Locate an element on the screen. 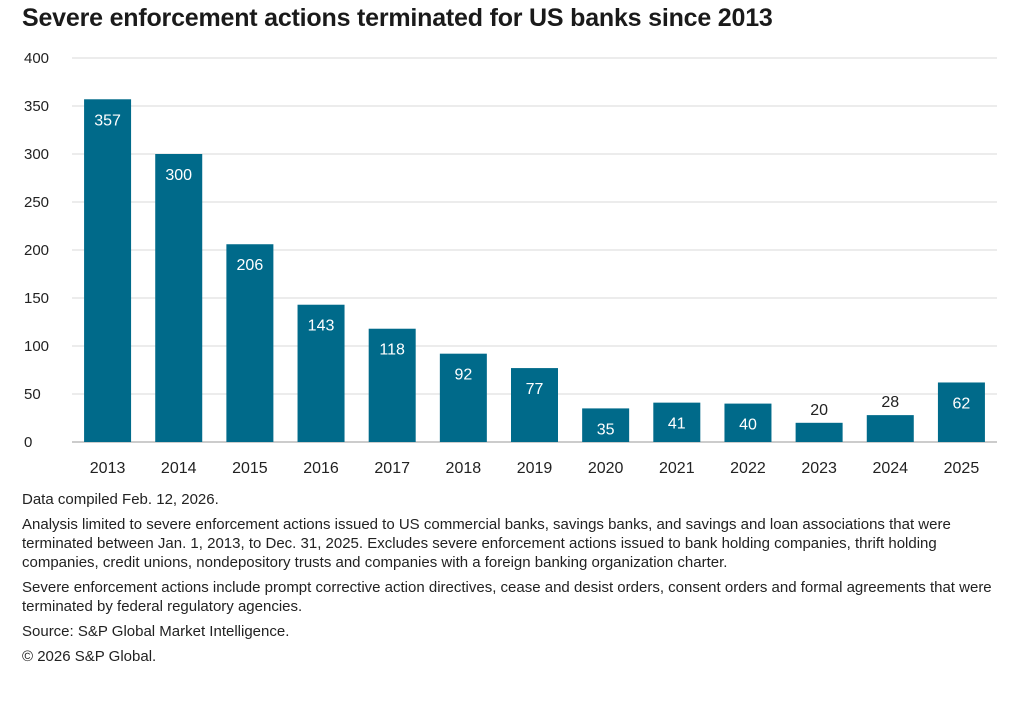  data-label: 206 is located at coordinates (250, 265).